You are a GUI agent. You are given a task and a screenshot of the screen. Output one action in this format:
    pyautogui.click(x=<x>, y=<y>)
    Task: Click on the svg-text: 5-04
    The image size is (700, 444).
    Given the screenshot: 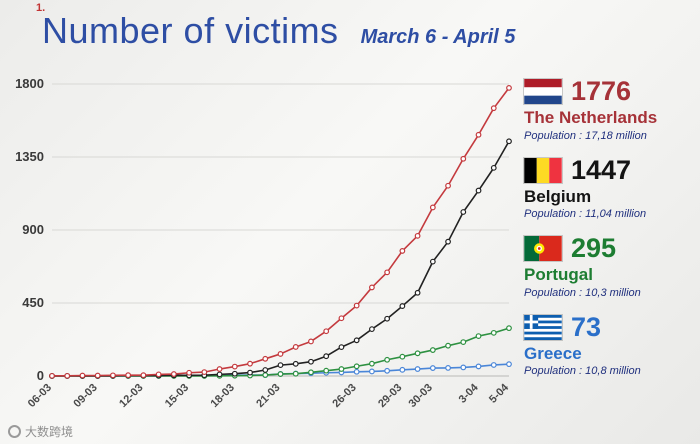 What is the action you would take?
    pyautogui.click(x=499, y=393)
    